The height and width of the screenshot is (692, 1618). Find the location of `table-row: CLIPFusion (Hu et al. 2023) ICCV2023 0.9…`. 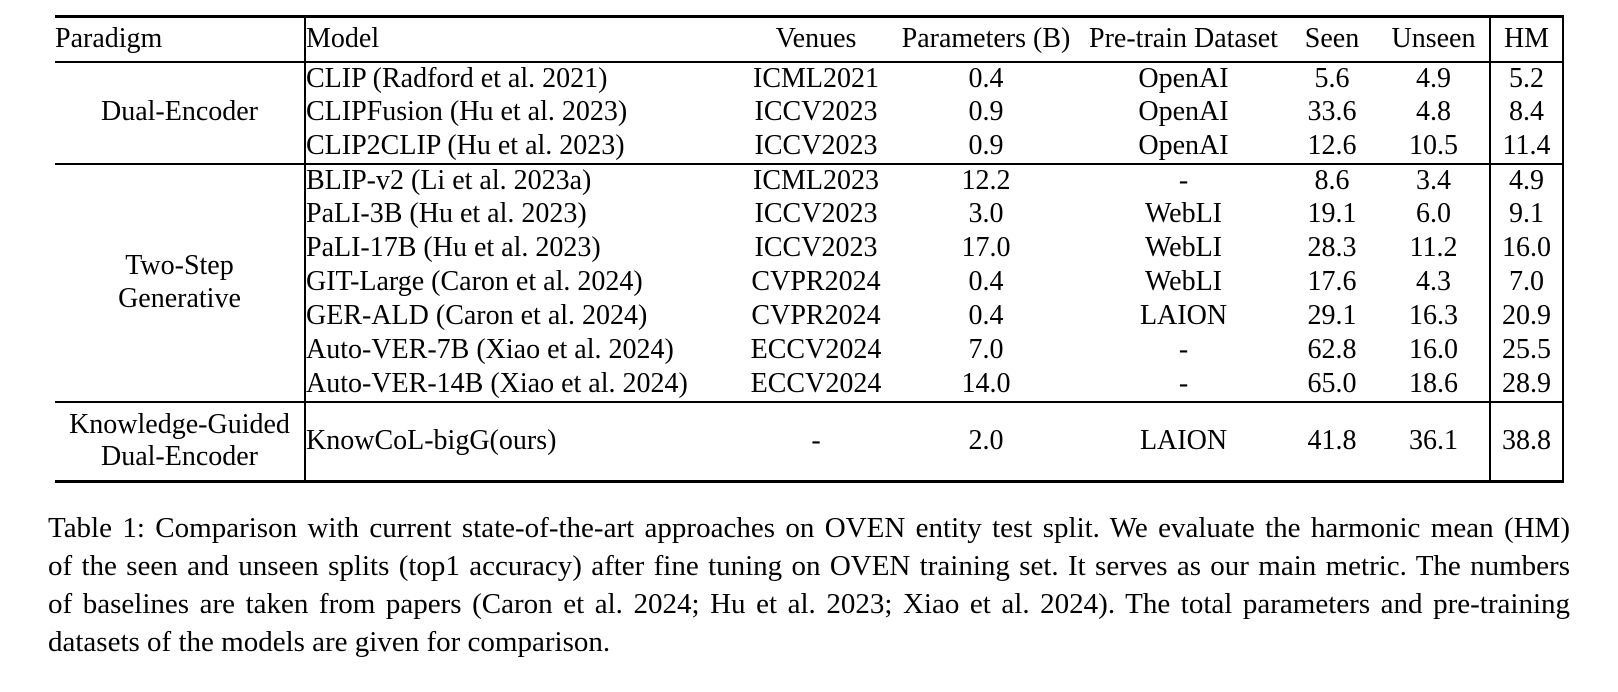

table-row: CLIPFusion (Hu et al. 2023) ICCV2023 0.9… is located at coordinates (809, 112).